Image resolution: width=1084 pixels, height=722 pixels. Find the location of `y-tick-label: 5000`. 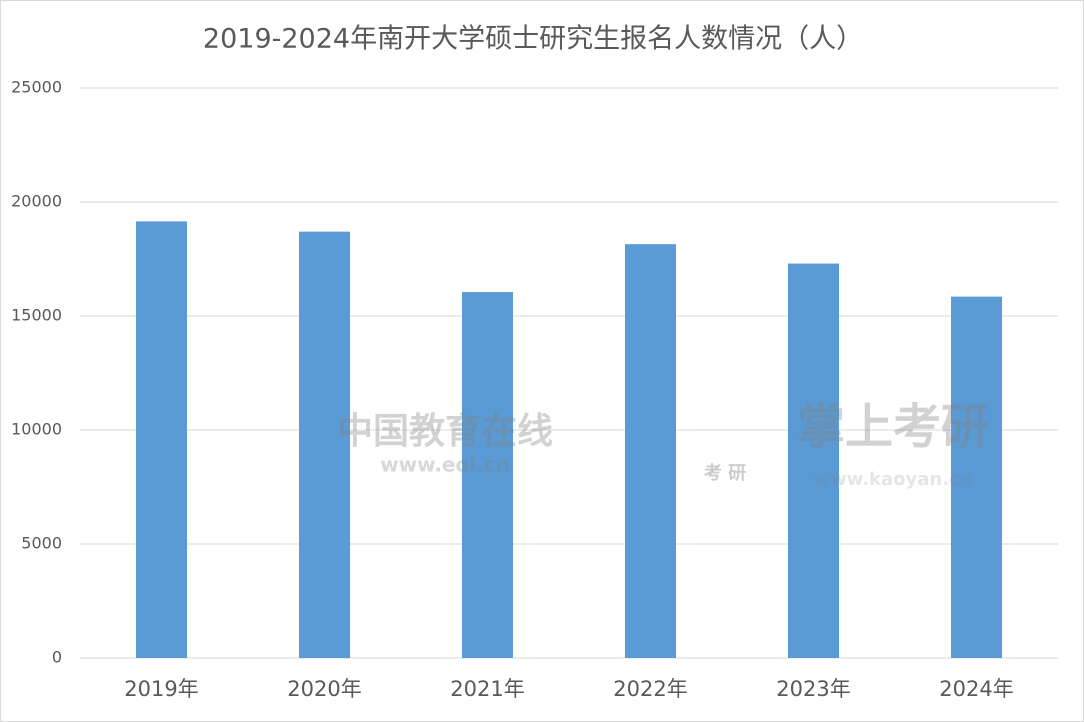

y-tick-label: 5000 is located at coordinates (41, 543).